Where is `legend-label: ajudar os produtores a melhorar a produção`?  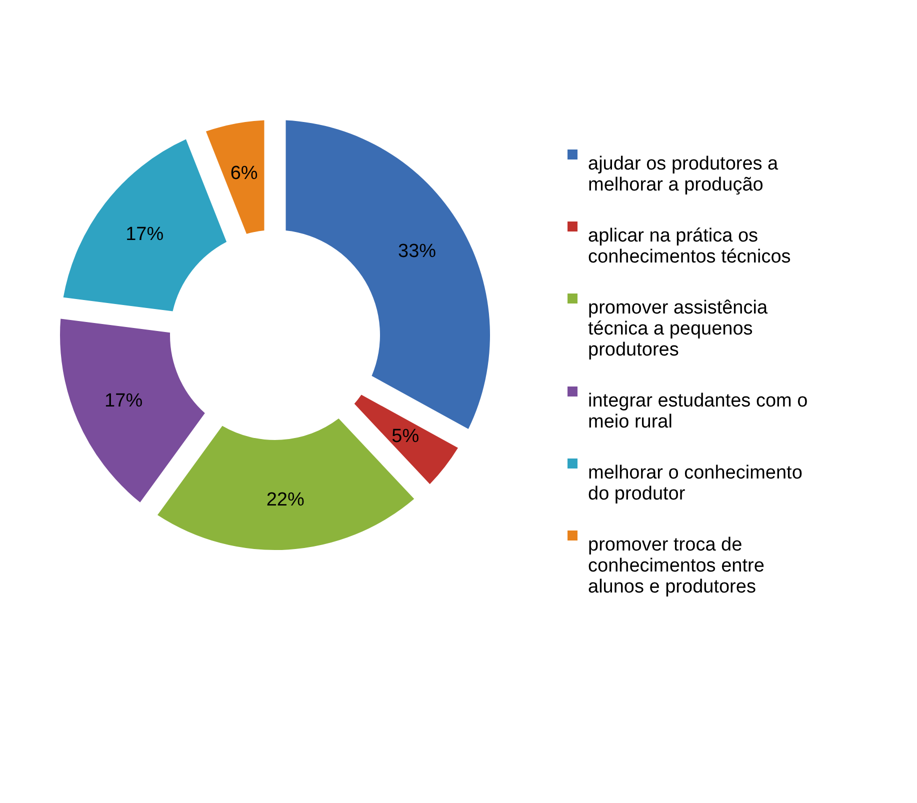
legend-label: ajudar os produtores a melhorar a produção is located at coordinates (683, 175).